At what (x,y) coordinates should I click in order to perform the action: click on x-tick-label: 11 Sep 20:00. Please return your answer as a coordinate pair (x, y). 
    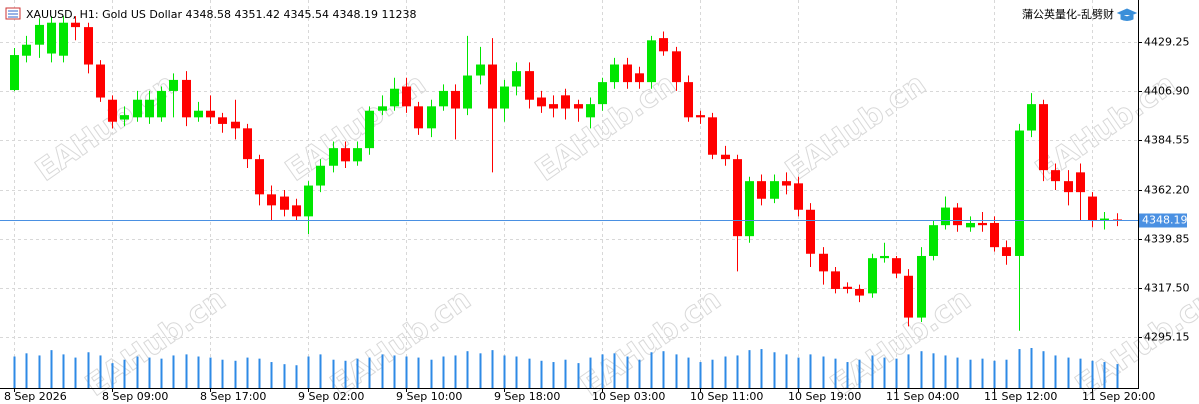
    Looking at the image, I should click on (1118, 396).